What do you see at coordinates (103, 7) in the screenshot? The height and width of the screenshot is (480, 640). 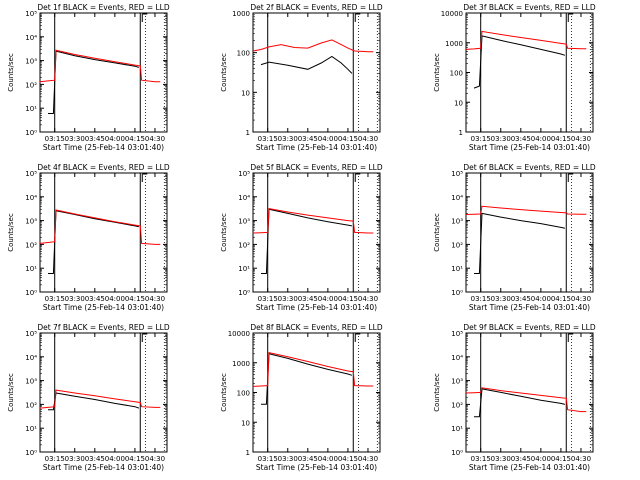 I see `chart-title: Det 1f BLACK = Events, RED = LLD` at bounding box center [103, 7].